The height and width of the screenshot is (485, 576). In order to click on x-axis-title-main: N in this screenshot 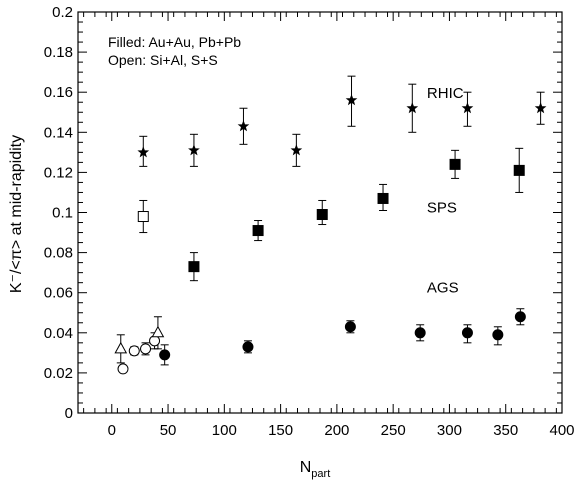, I will do `click(306, 467)`.